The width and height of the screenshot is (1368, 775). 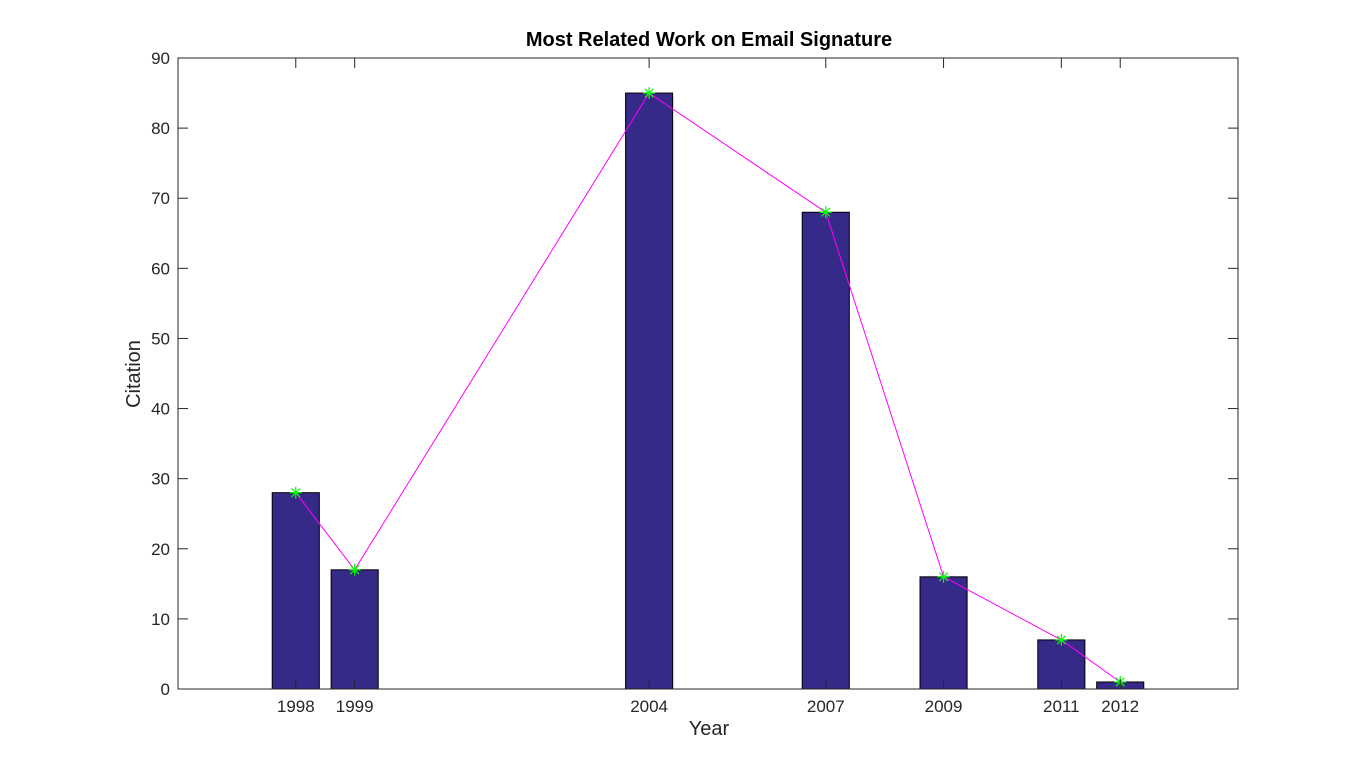 I want to click on bar-2004, so click(x=649, y=391).